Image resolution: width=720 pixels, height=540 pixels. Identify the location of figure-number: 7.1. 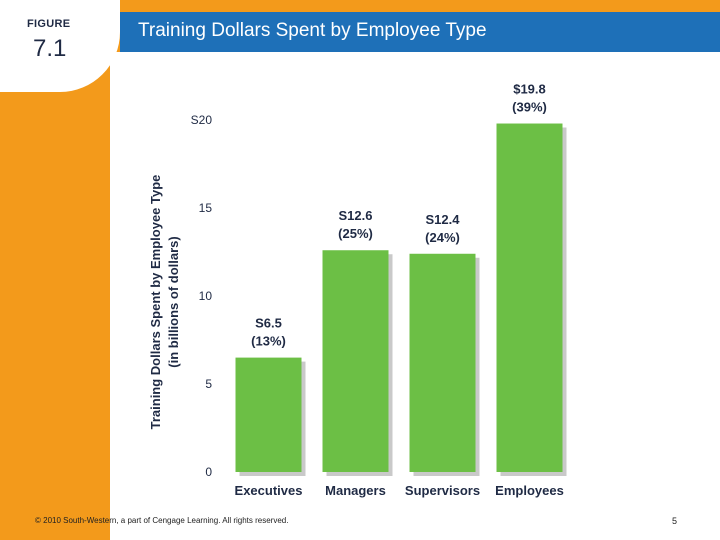
(50, 48).